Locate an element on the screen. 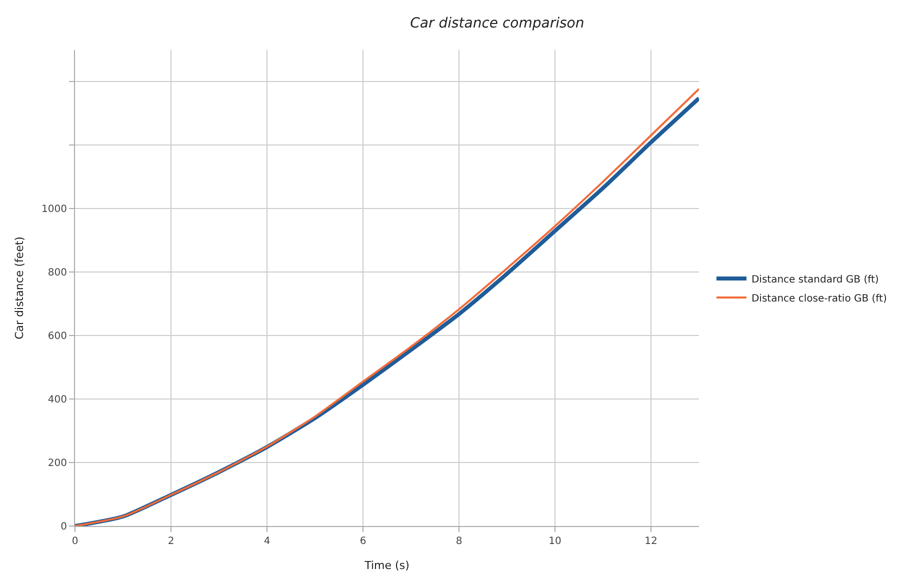 The width and height of the screenshot is (904, 582). y-tick-label: 1000 is located at coordinates (54, 210).